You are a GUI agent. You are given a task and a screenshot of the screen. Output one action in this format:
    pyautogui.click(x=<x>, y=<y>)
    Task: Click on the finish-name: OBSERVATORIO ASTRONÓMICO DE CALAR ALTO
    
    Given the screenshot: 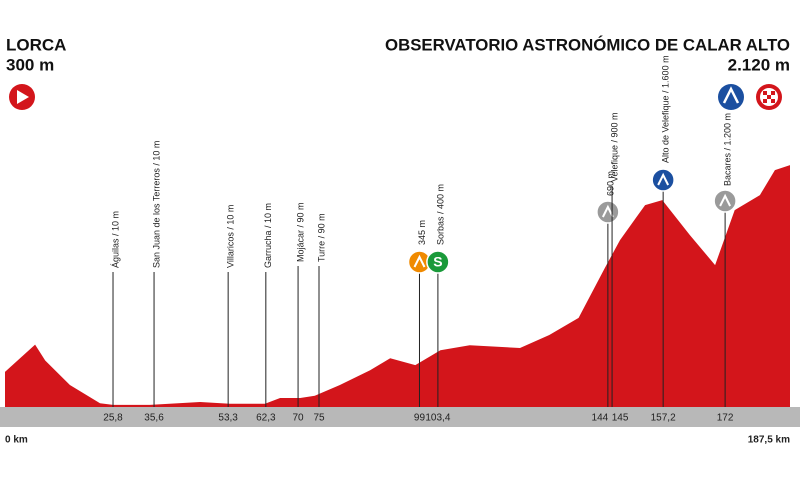 What is the action you would take?
    pyautogui.click(x=587, y=44)
    